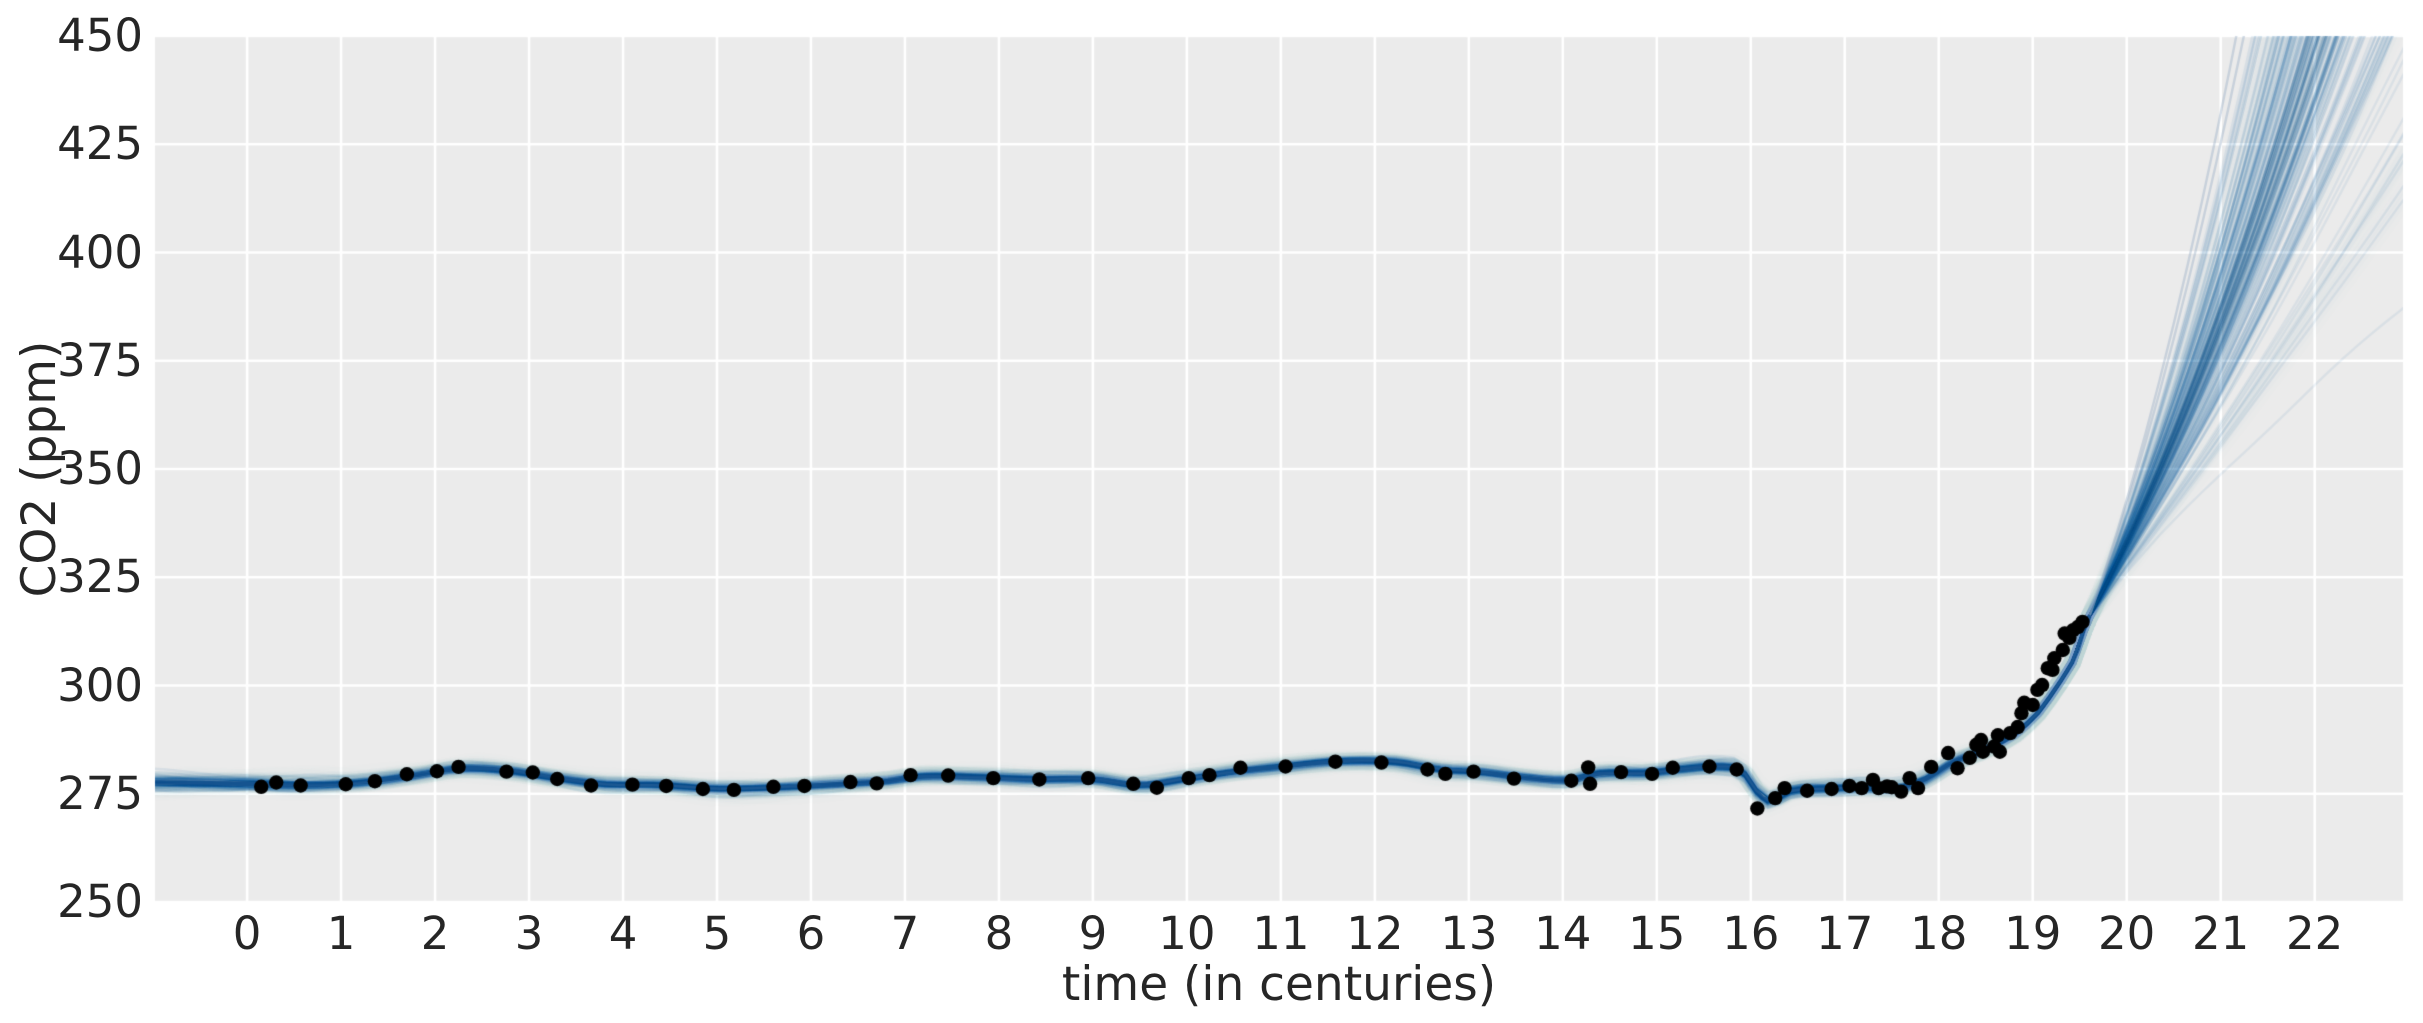  What do you see at coordinates (529, 933) in the screenshot?
I see `x-tick-label: 3` at bounding box center [529, 933].